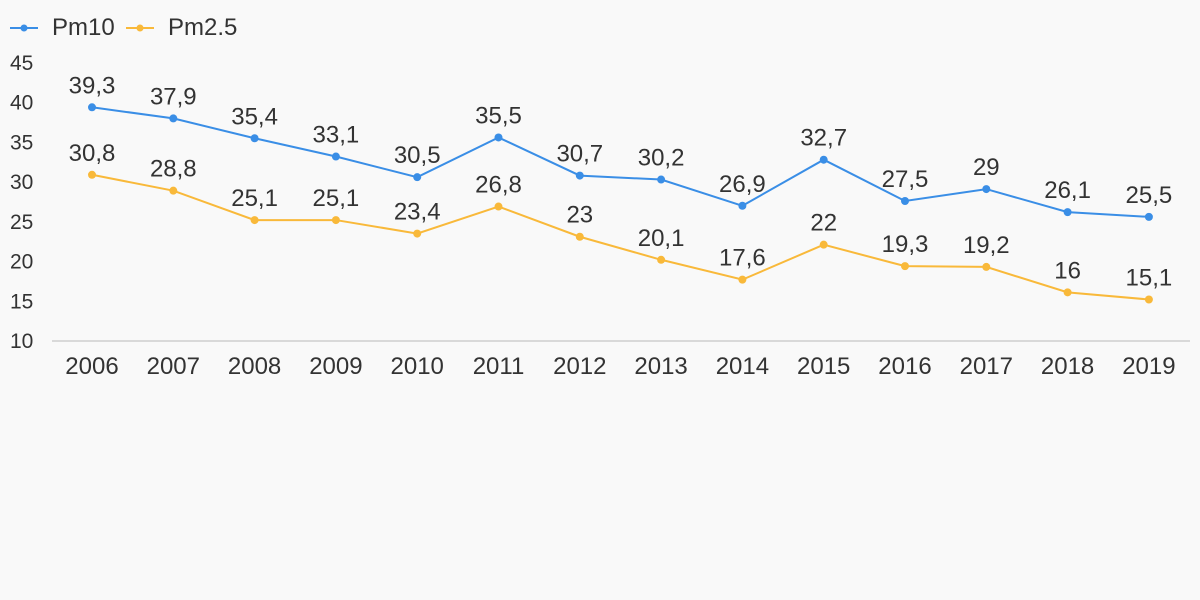  What do you see at coordinates (823, 223) in the screenshot?
I see `data-label-pm2-5: 22` at bounding box center [823, 223].